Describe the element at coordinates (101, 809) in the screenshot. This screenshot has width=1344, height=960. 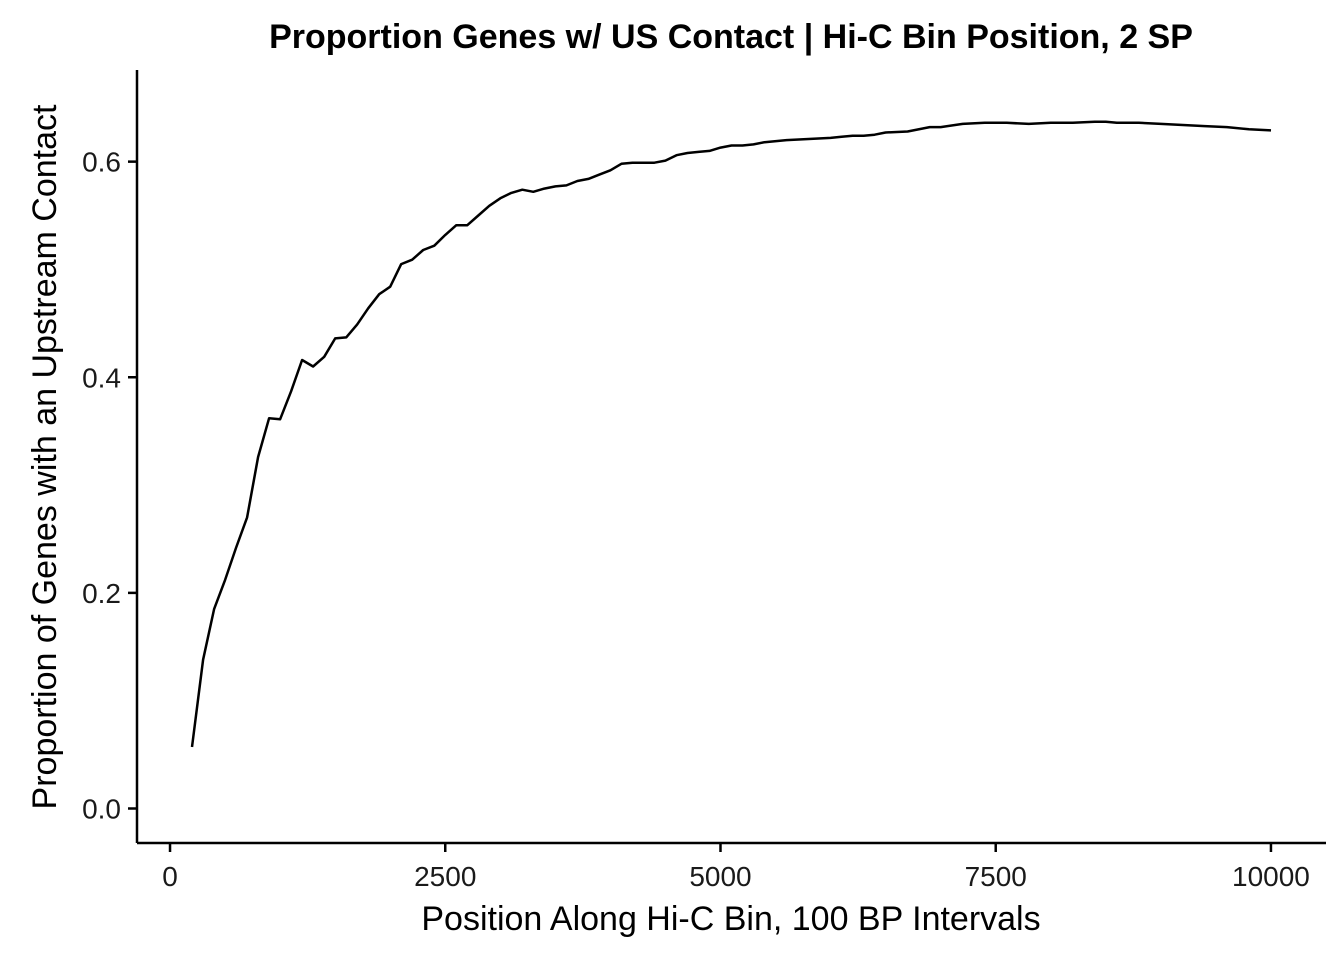
I see `y-tick-label: 0.0` at that location.